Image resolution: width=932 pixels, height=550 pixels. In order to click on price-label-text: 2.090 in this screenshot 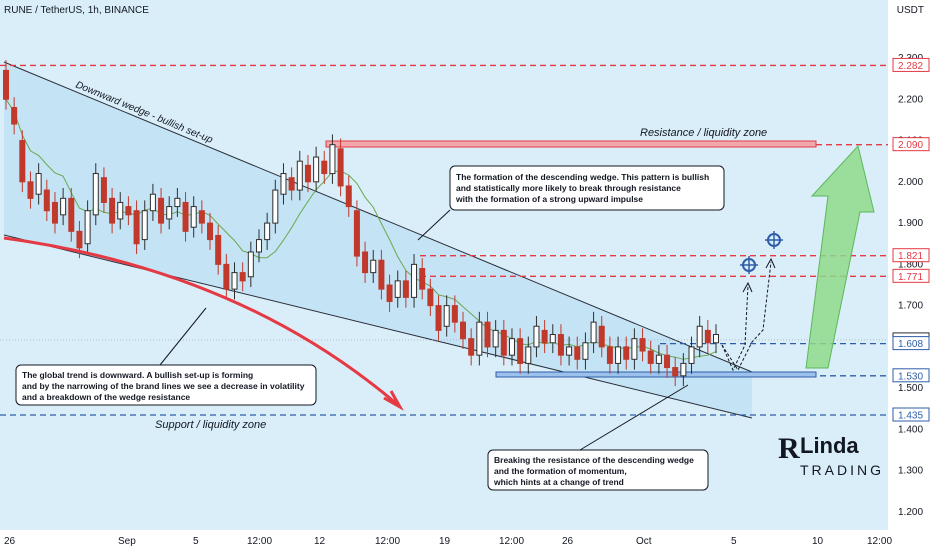, I will do `click(910, 145)`.